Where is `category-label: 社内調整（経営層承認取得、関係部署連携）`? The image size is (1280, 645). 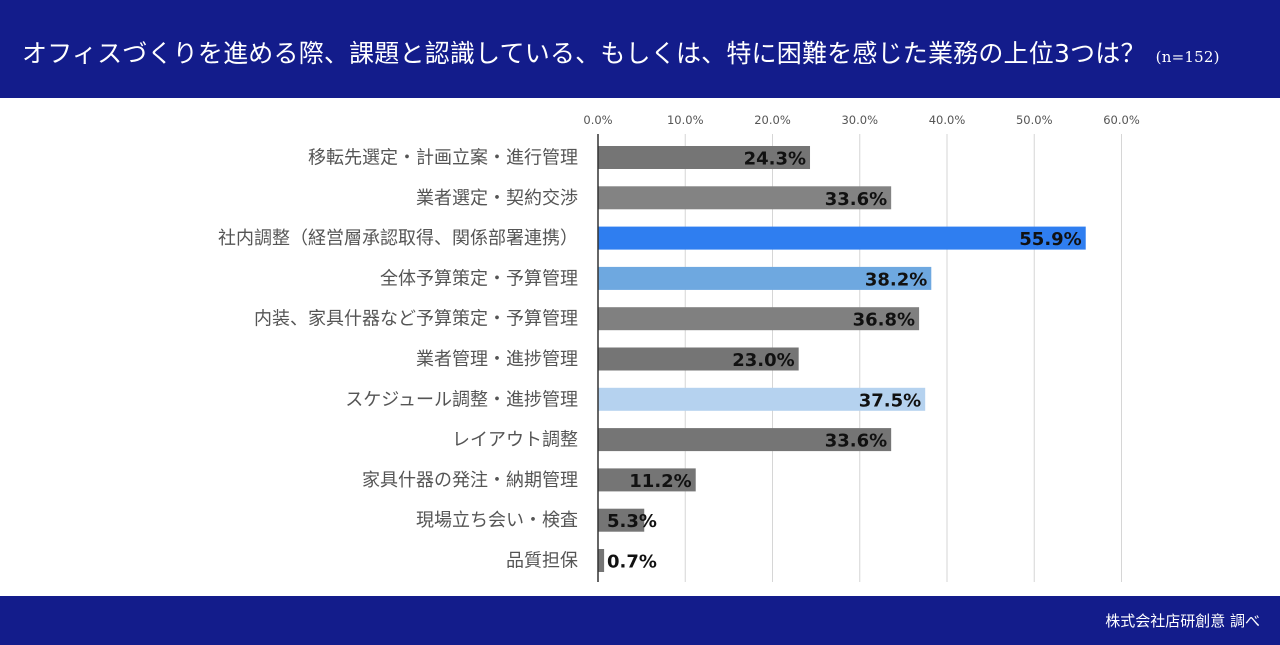 category-label: 社内調整（経営層承認取得、関係部署連携） is located at coordinates (398, 238).